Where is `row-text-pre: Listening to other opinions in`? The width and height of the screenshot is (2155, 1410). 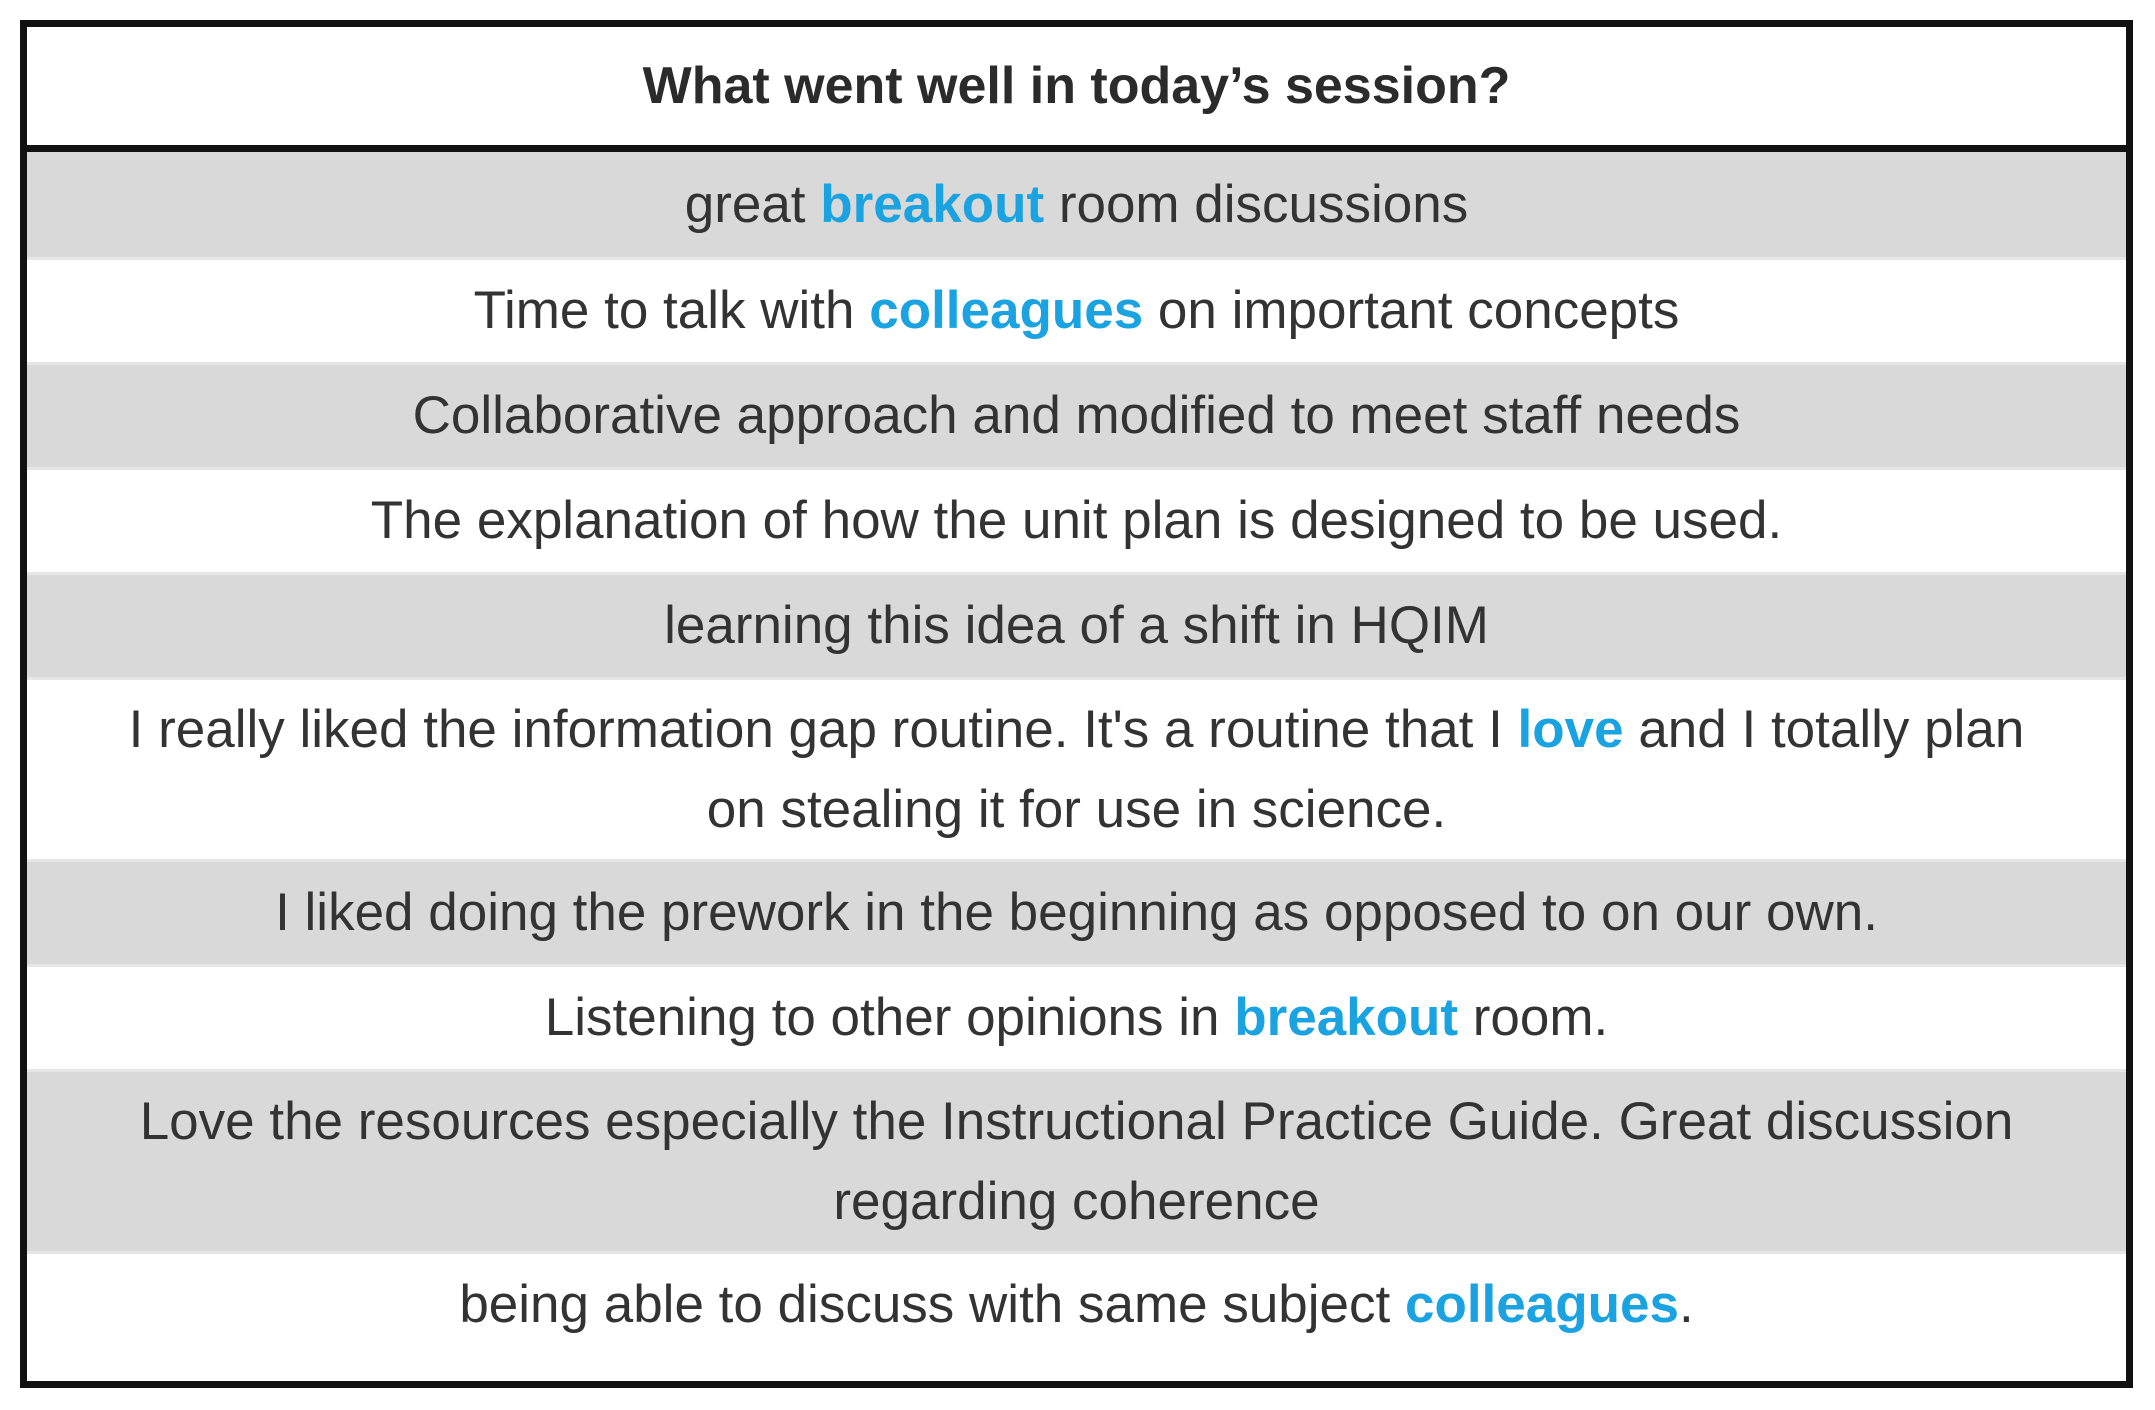 row-text-pre: Listening to other opinions in is located at coordinates (889, 1018).